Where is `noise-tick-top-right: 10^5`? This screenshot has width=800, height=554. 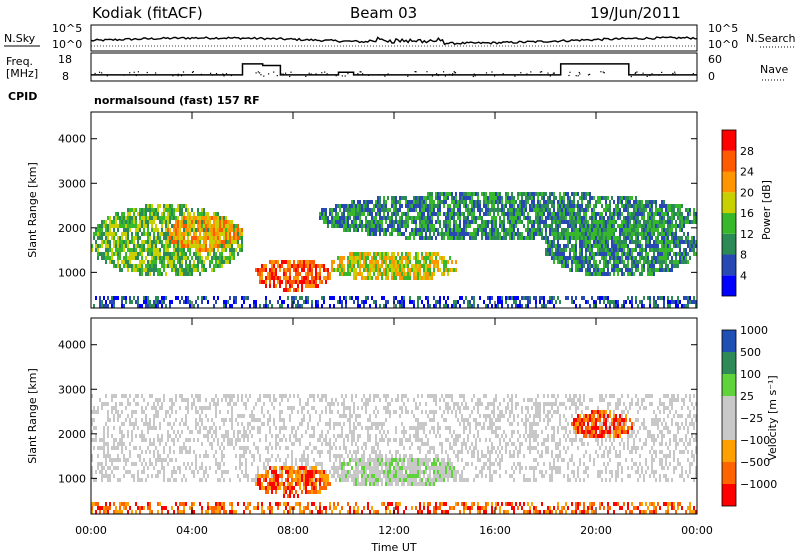
noise-tick-top-right: 10^5 is located at coordinates (723, 28).